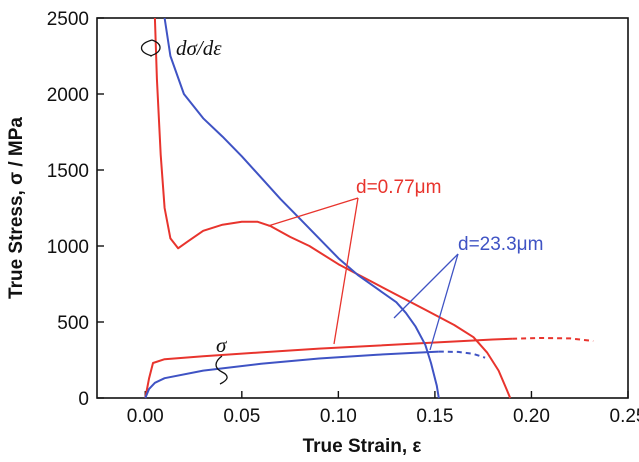 The image size is (639, 462). Describe the element at coordinates (75, 209) in the screenshot. I see `y-axis-ticks: 0 500 1000 1500 2000 2500` at that location.